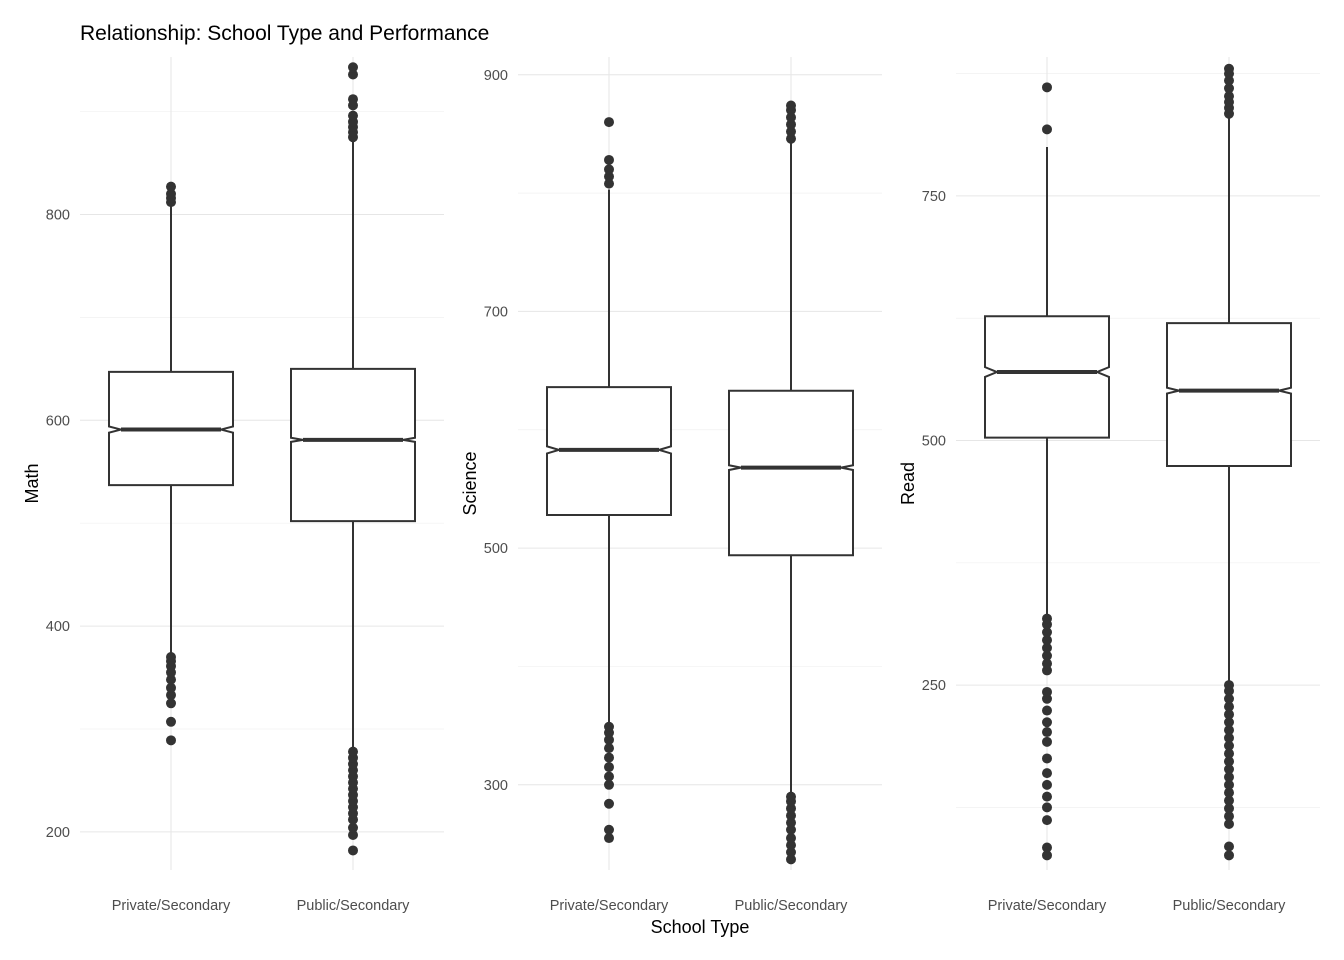 The width and height of the screenshot is (1344, 960). Describe the element at coordinates (58, 215) in the screenshot. I see `y-tick-label: 800` at that location.